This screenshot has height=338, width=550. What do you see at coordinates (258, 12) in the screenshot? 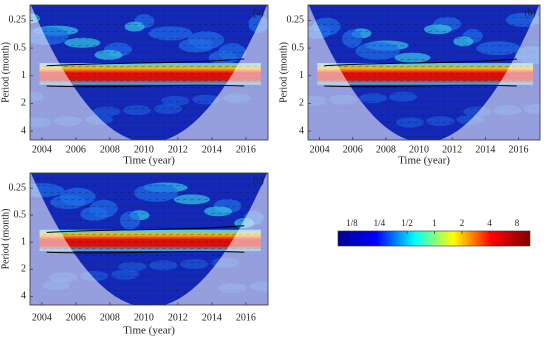
I see `panel-label: (a)` at bounding box center [258, 12].